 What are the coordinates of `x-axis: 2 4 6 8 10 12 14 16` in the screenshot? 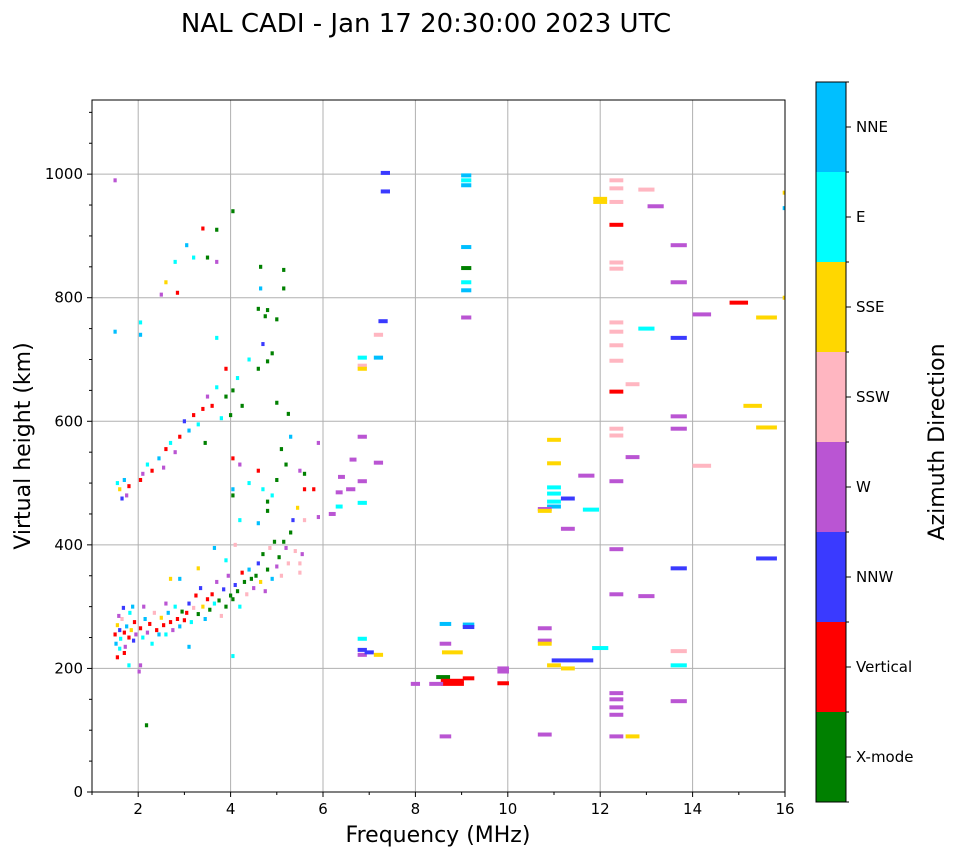 It's located at (443, 805).